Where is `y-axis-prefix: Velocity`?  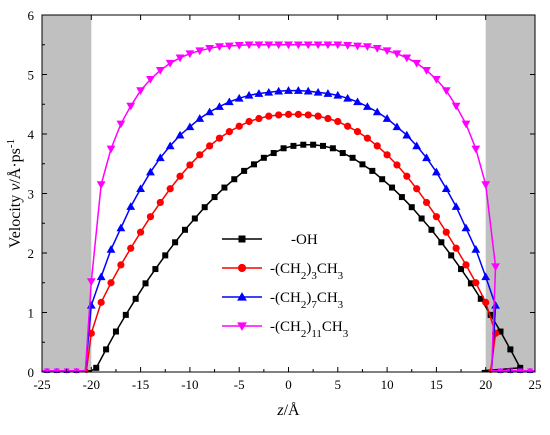 y-axis-prefix: Velocity is located at coordinates (15, 219).